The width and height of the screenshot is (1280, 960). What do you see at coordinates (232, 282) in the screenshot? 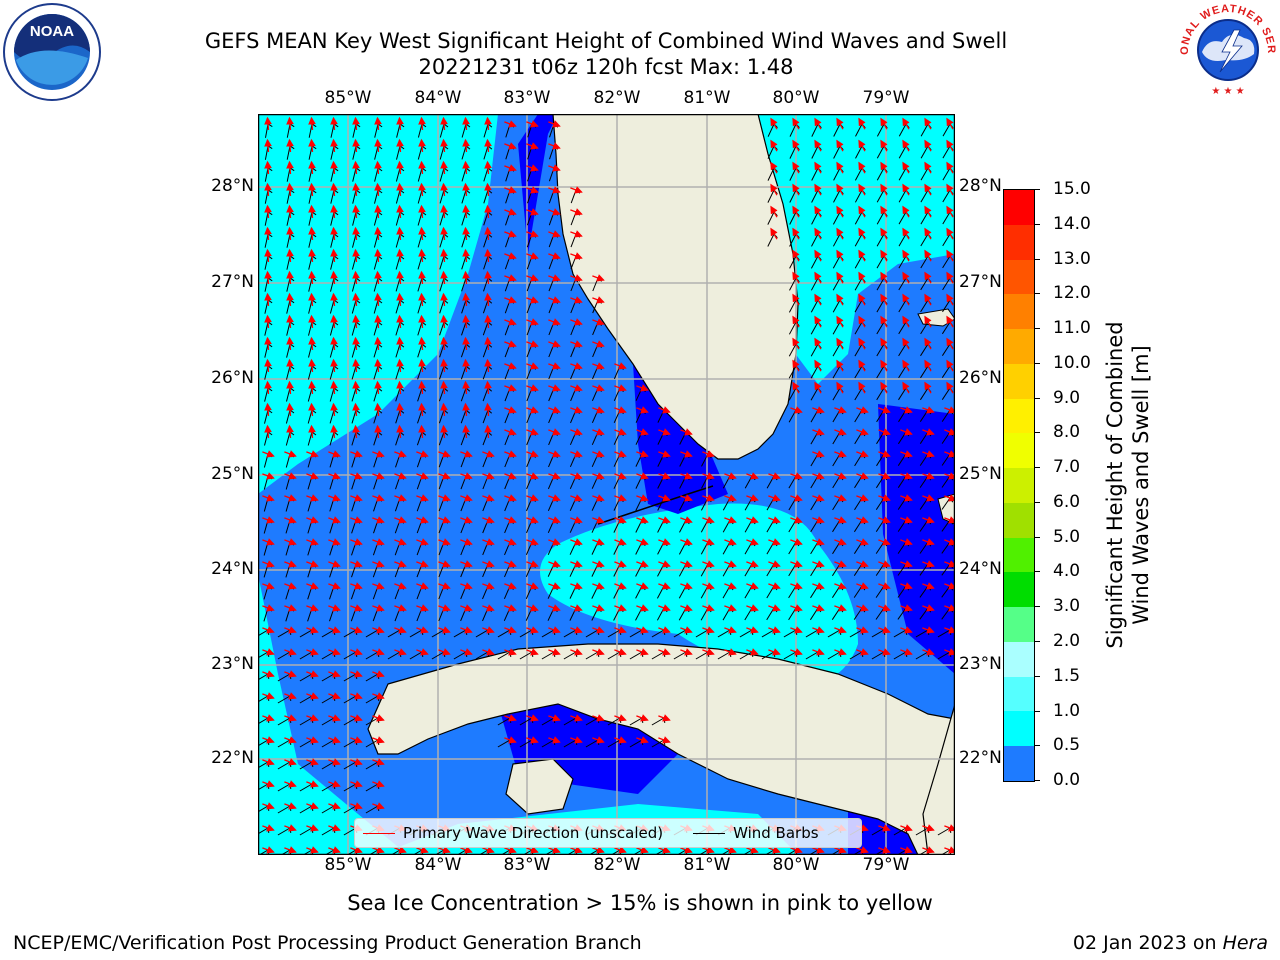
I see `lat-label-left: 27°N` at bounding box center [232, 282].